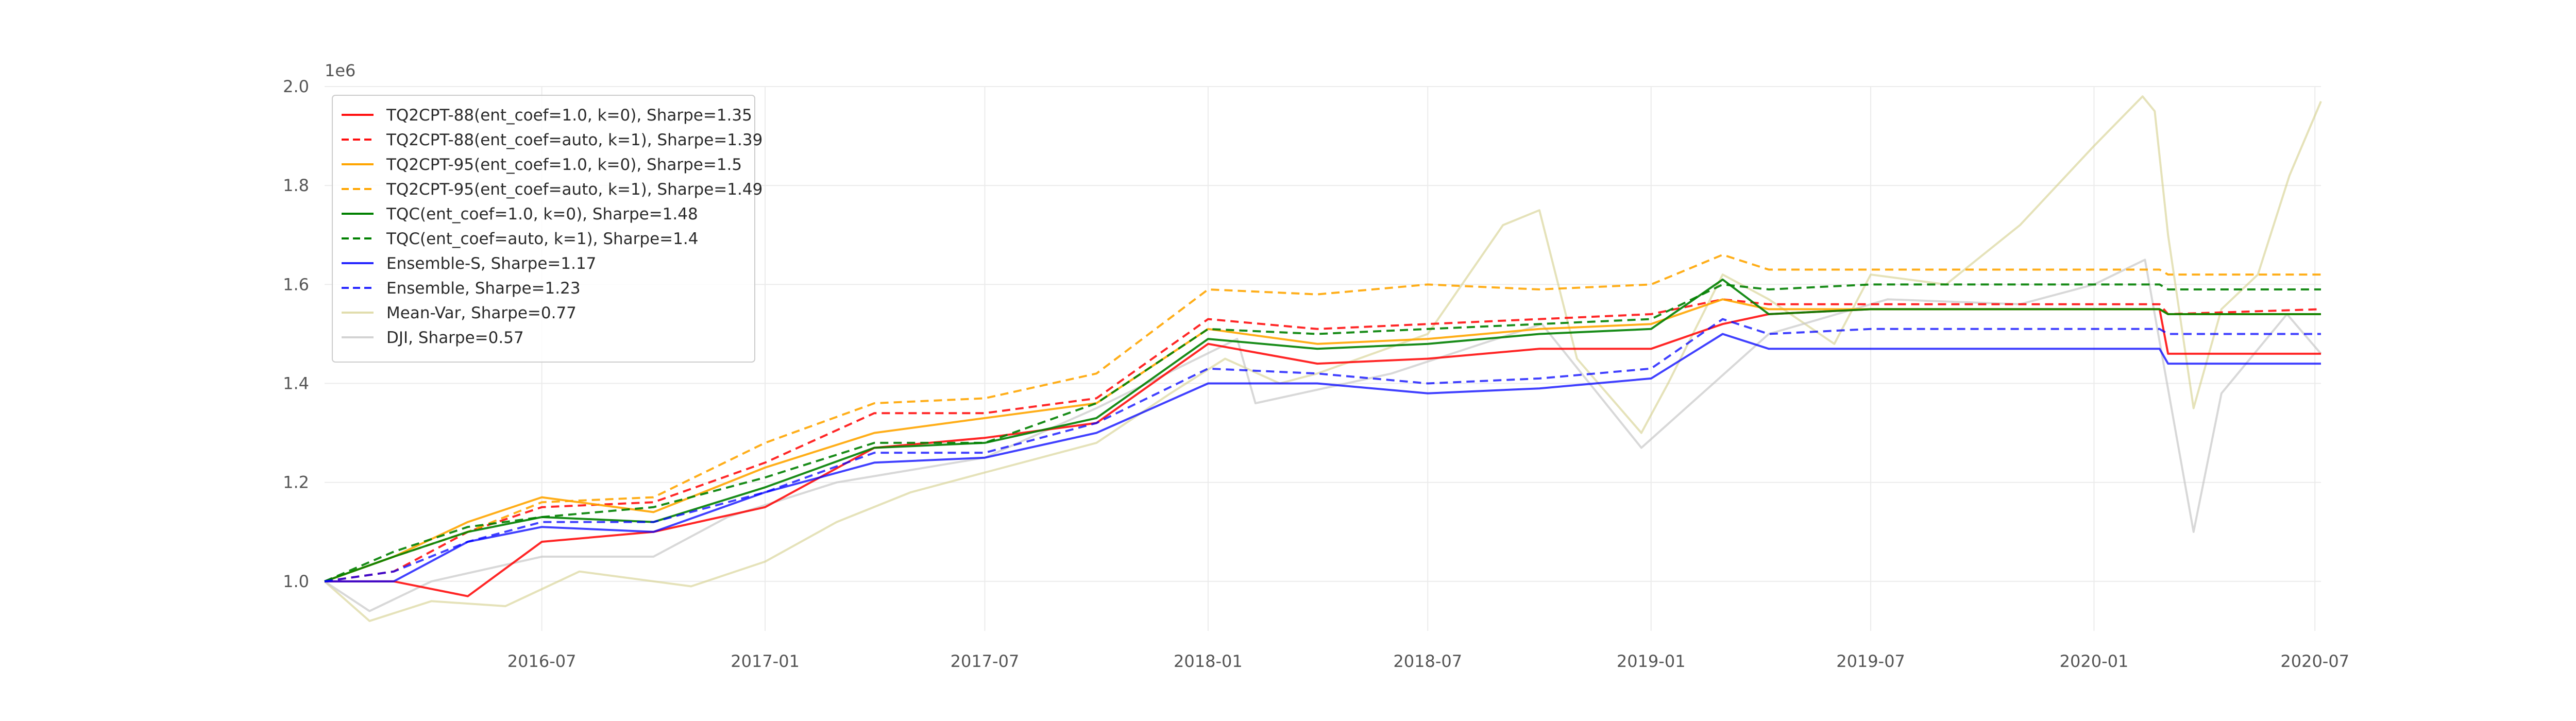 The height and width of the screenshot is (721, 2576). I want to click on y-tick-label: 1.0, so click(296, 581).